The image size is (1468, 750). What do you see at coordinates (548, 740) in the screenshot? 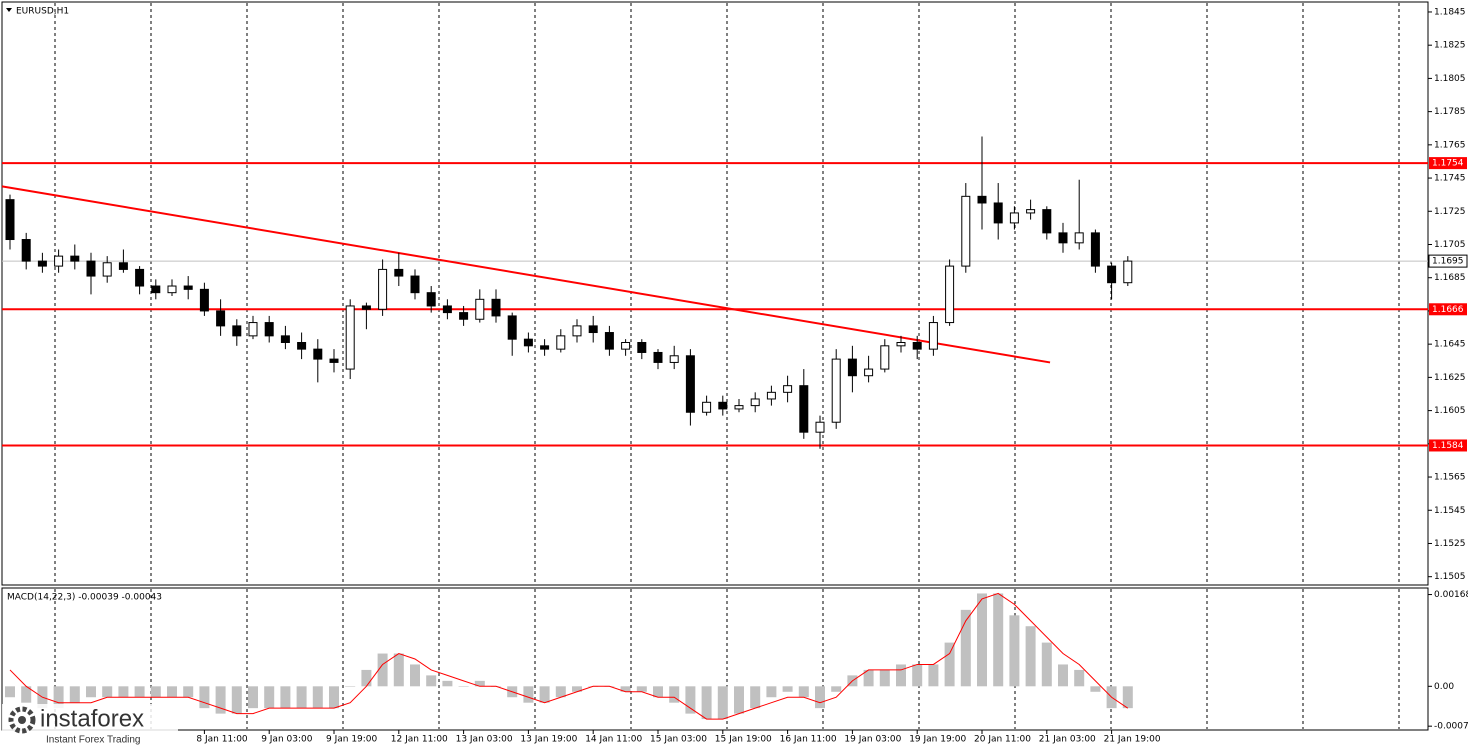
I see `x-tick-label: 13 Jan 19:00` at bounding box center [548, 740].